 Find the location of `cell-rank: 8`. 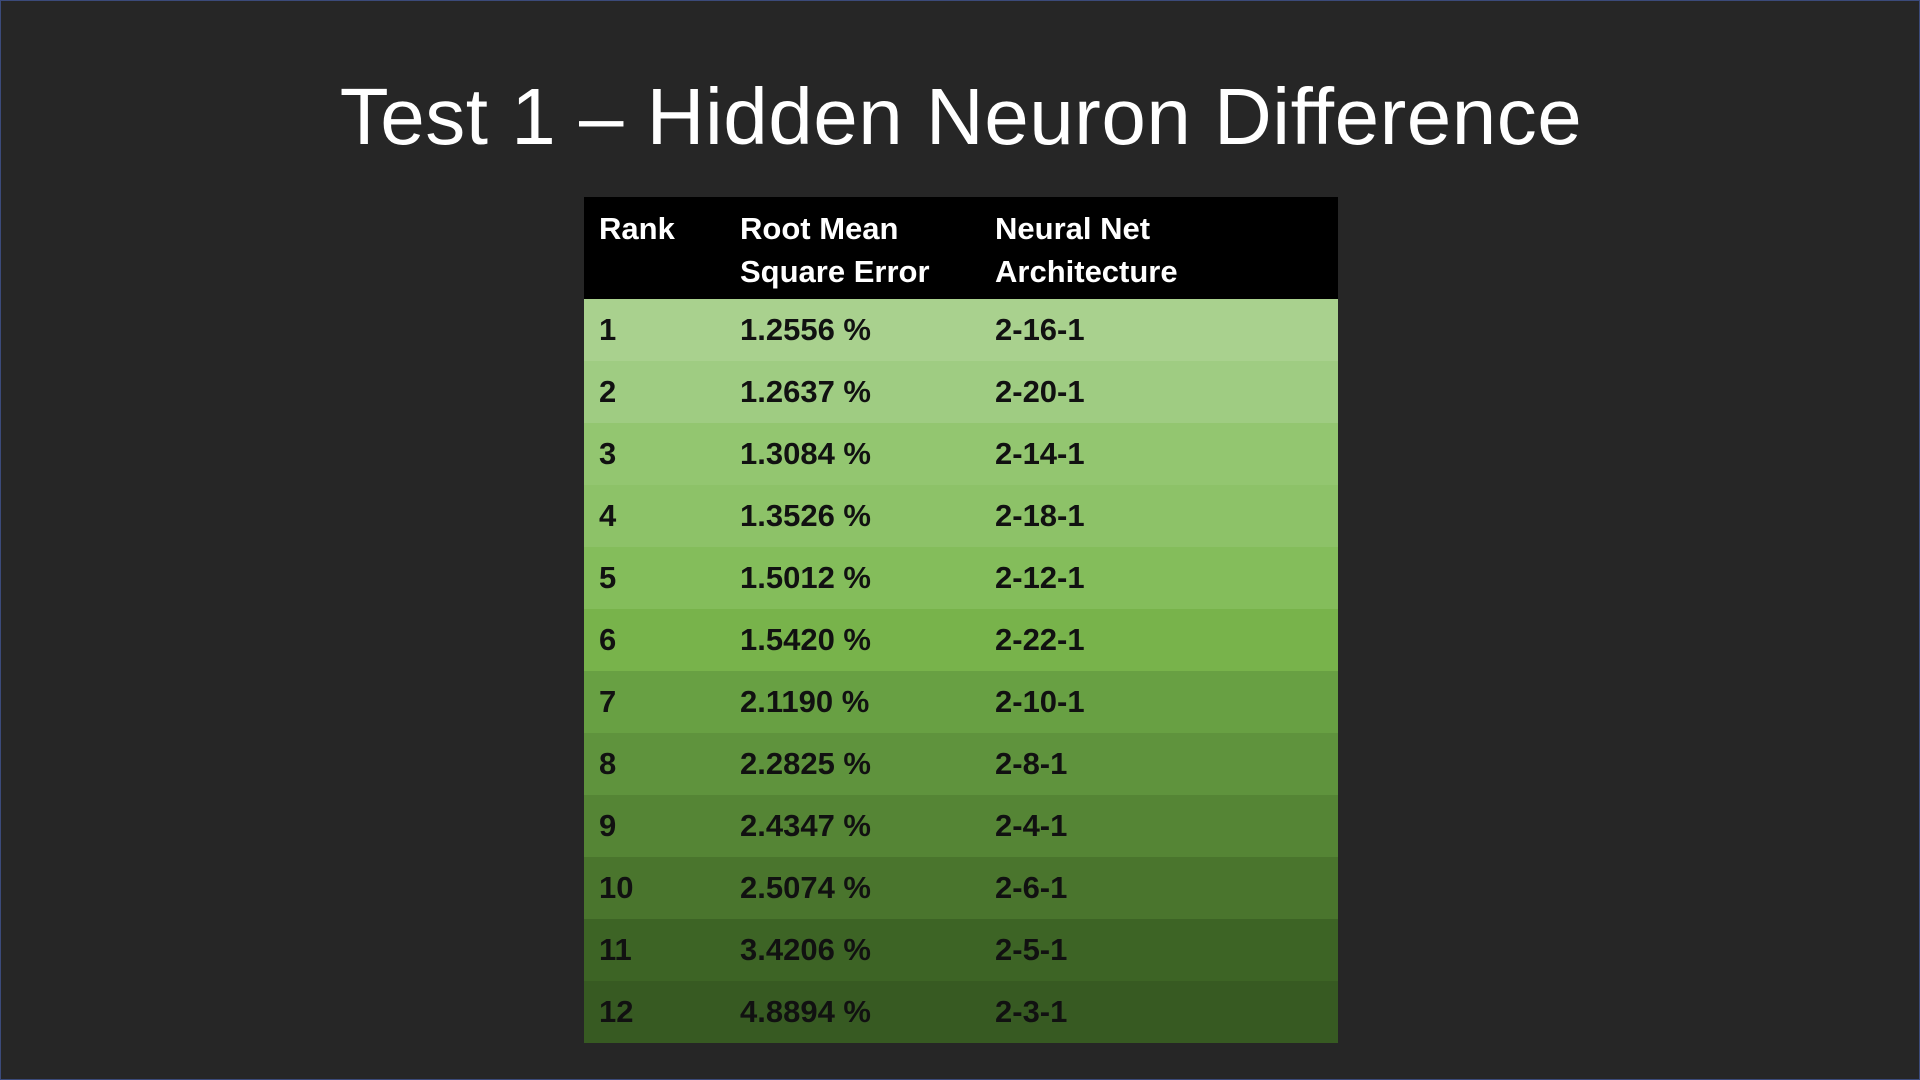

cell-rank: 8 is located at coordinates (608, 763).